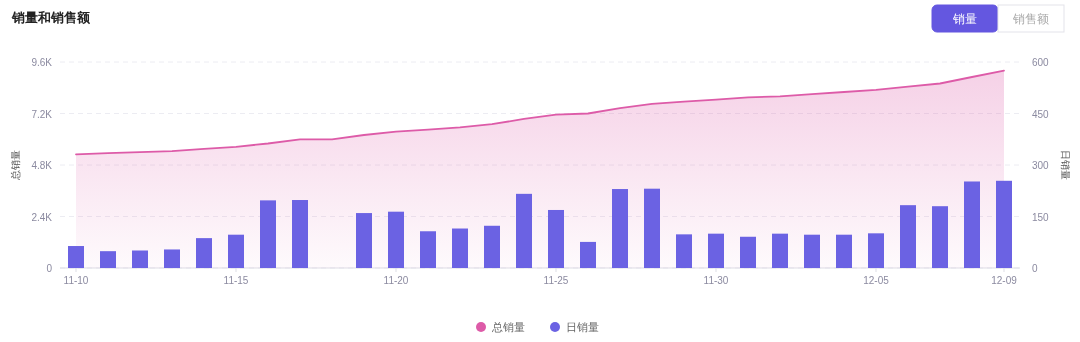 The width and height of the screenshot is (1080, 342). Describe the element at coordinates (1065, 165) in the screenshot. I see `y2-axis-title: 日销量` at that location.